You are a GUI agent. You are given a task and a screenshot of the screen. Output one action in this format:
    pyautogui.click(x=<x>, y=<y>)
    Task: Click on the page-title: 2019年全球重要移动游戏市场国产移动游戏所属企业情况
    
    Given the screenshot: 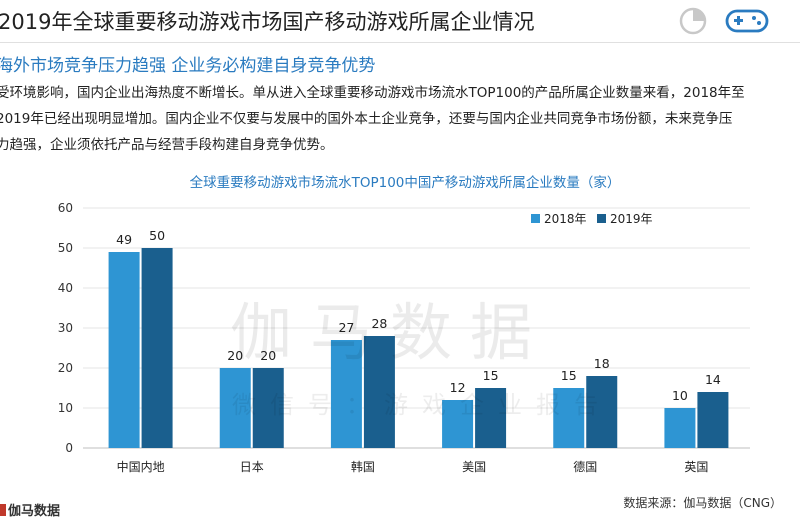 What is the action you would take?
    pyautogui.click(x=267, y=22)
    